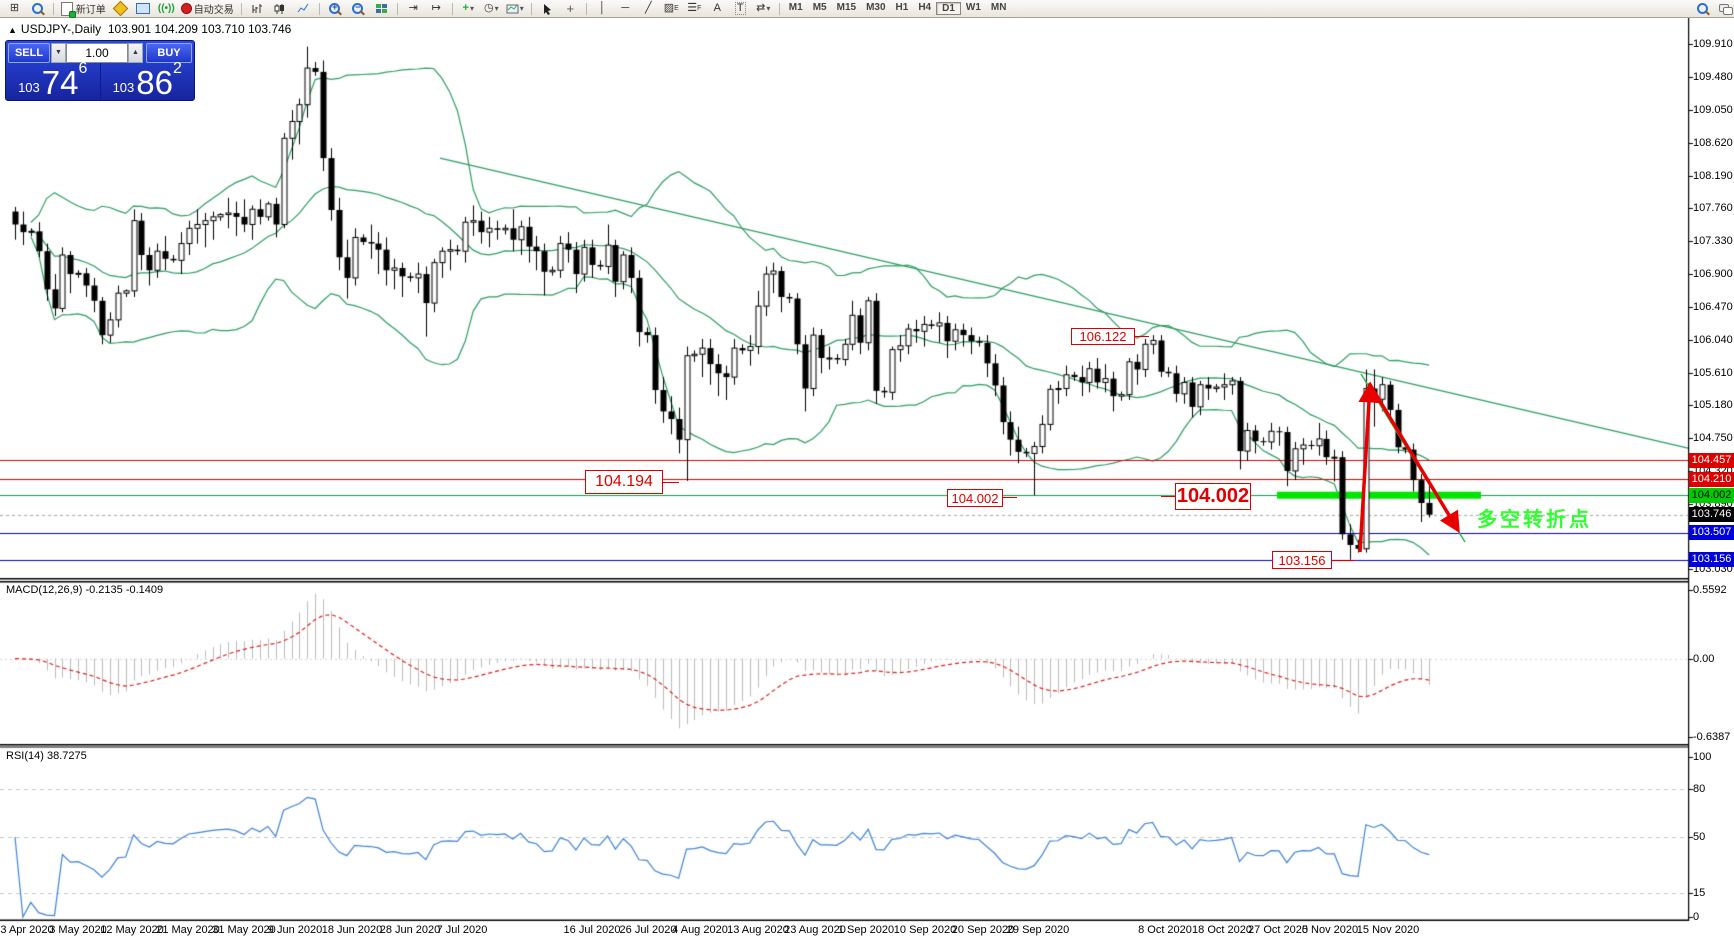 Image resolution: width=1734 pixels, height=939 pixels. I want to click on line-chart-icon, so click(303, 8).